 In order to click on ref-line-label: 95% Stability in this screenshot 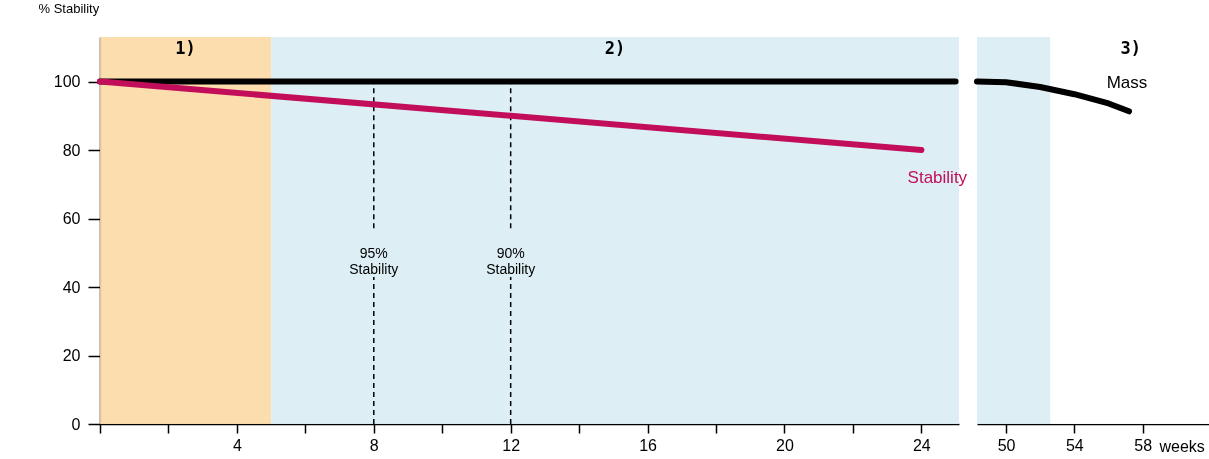, I will do `click(374, 260)`.